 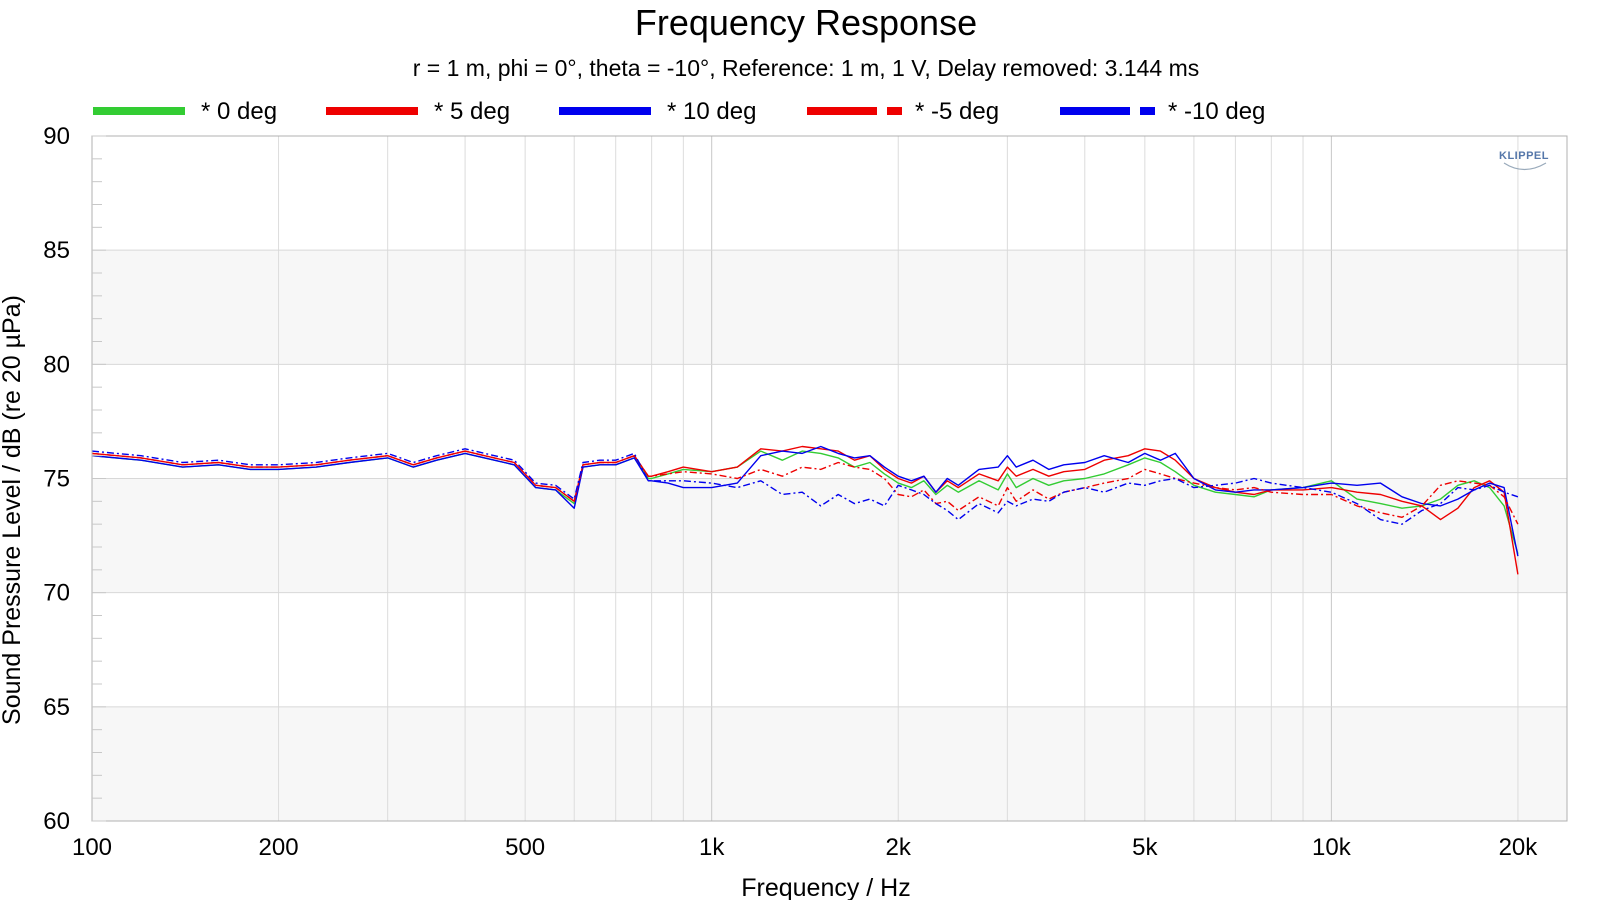 I want to click on x-tick-label: 20k, so click(x=1519, y=847).